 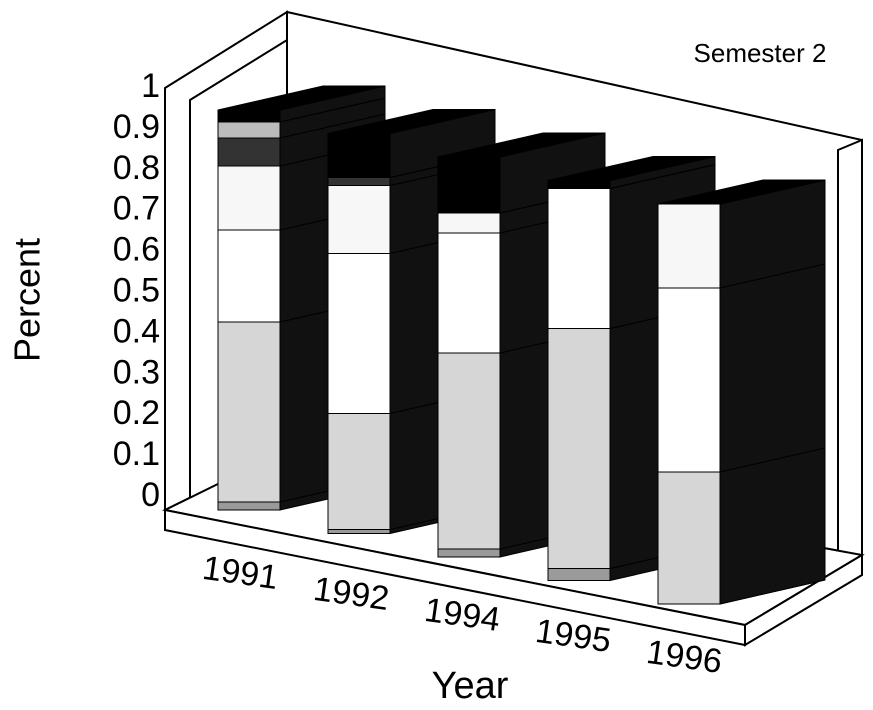 What do you see at coordinates (27, 300) in the screenshot?
I see `y-axis-label: Percent` at bounding box center [27, 300].